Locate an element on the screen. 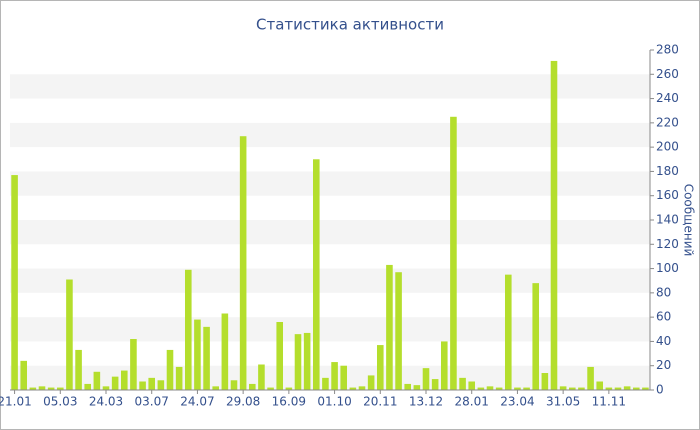  y-tick-label: 80 is located at coordinates (663, 292).